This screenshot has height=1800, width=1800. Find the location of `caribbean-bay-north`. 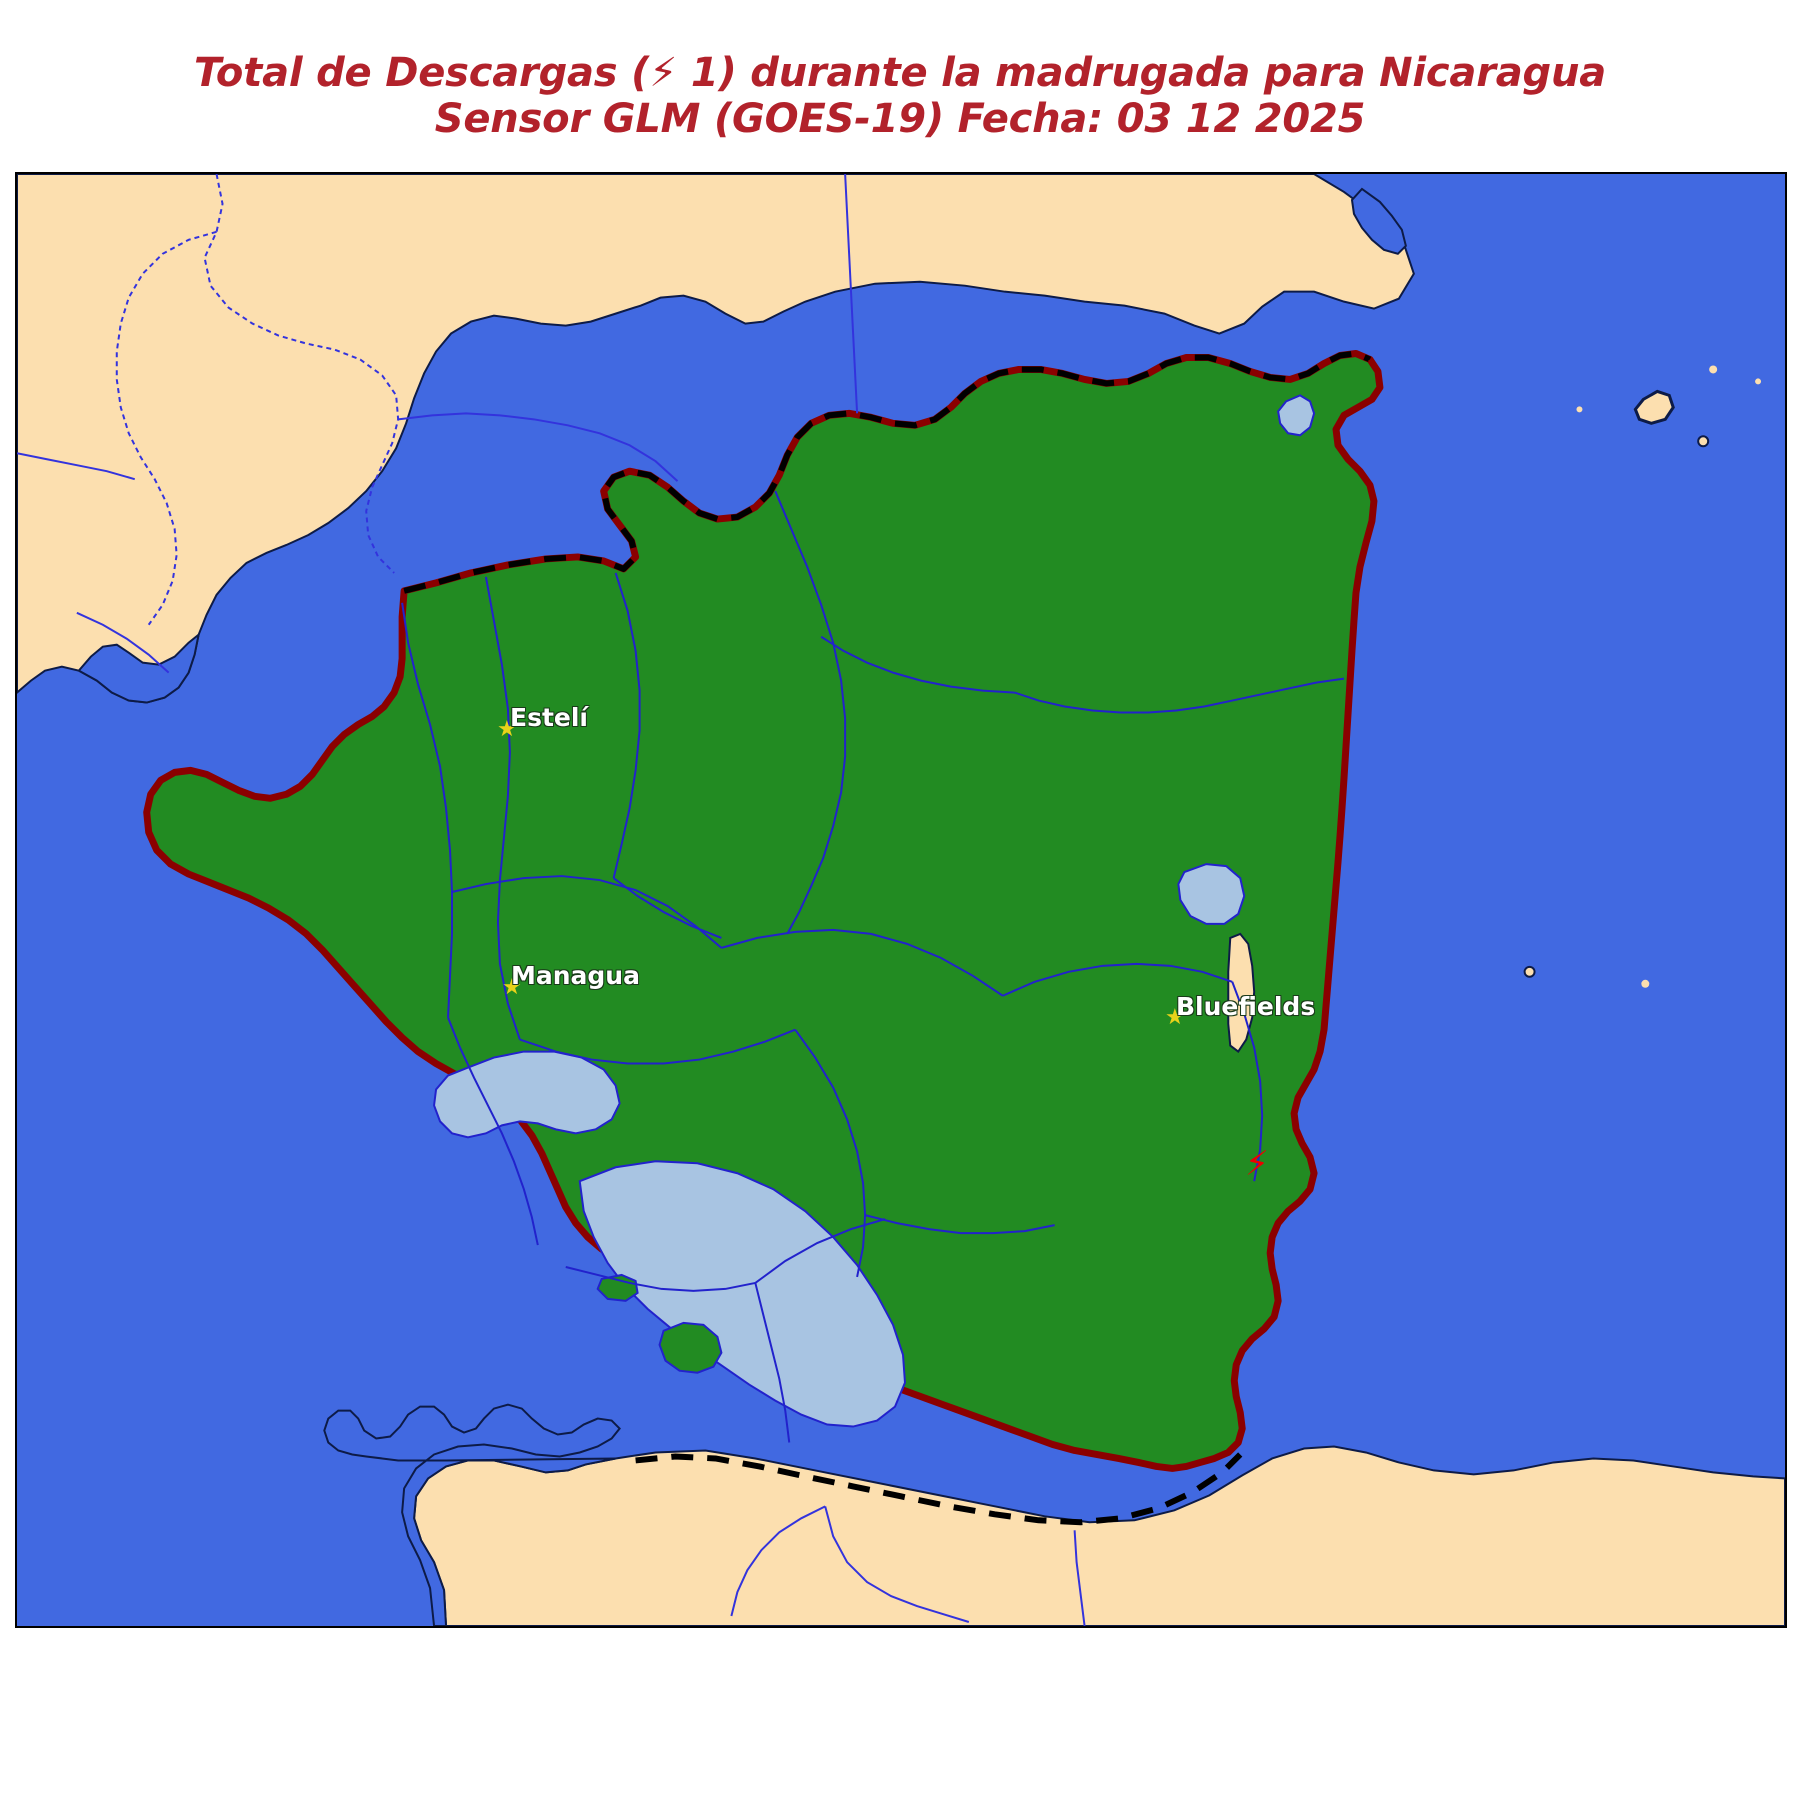

caribbean-bay-north is located at coordinates (1378, 221).